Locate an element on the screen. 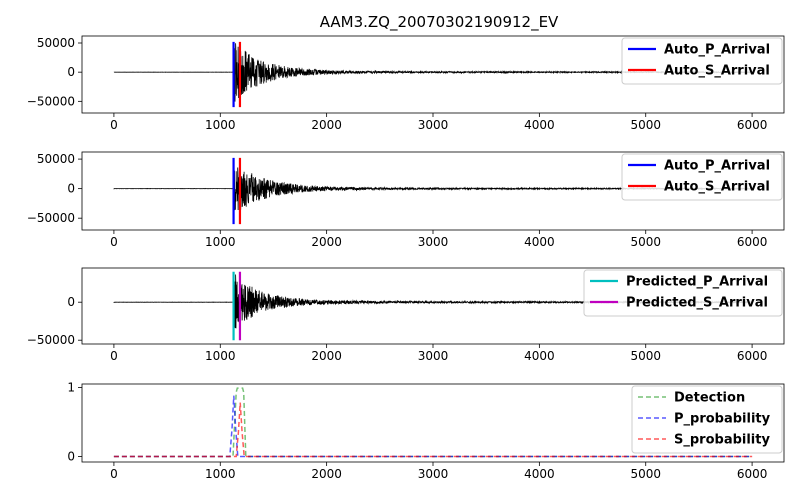 This screenshot has width=800, height=500. legend-label: Detection is located at coordinates (709, 398).